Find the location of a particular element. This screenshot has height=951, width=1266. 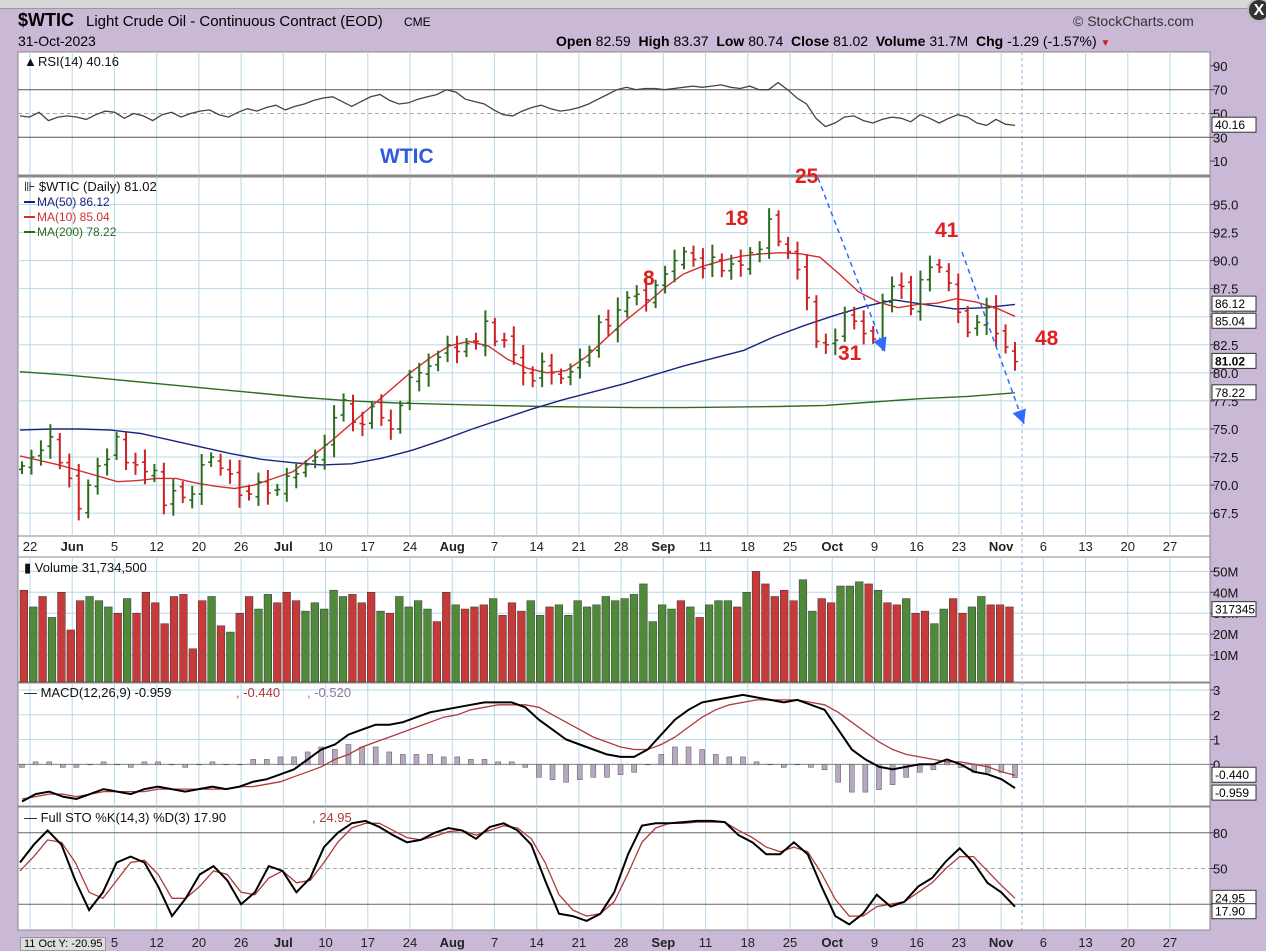

trend-arrow-2-line is located at coordinates (993, 338).